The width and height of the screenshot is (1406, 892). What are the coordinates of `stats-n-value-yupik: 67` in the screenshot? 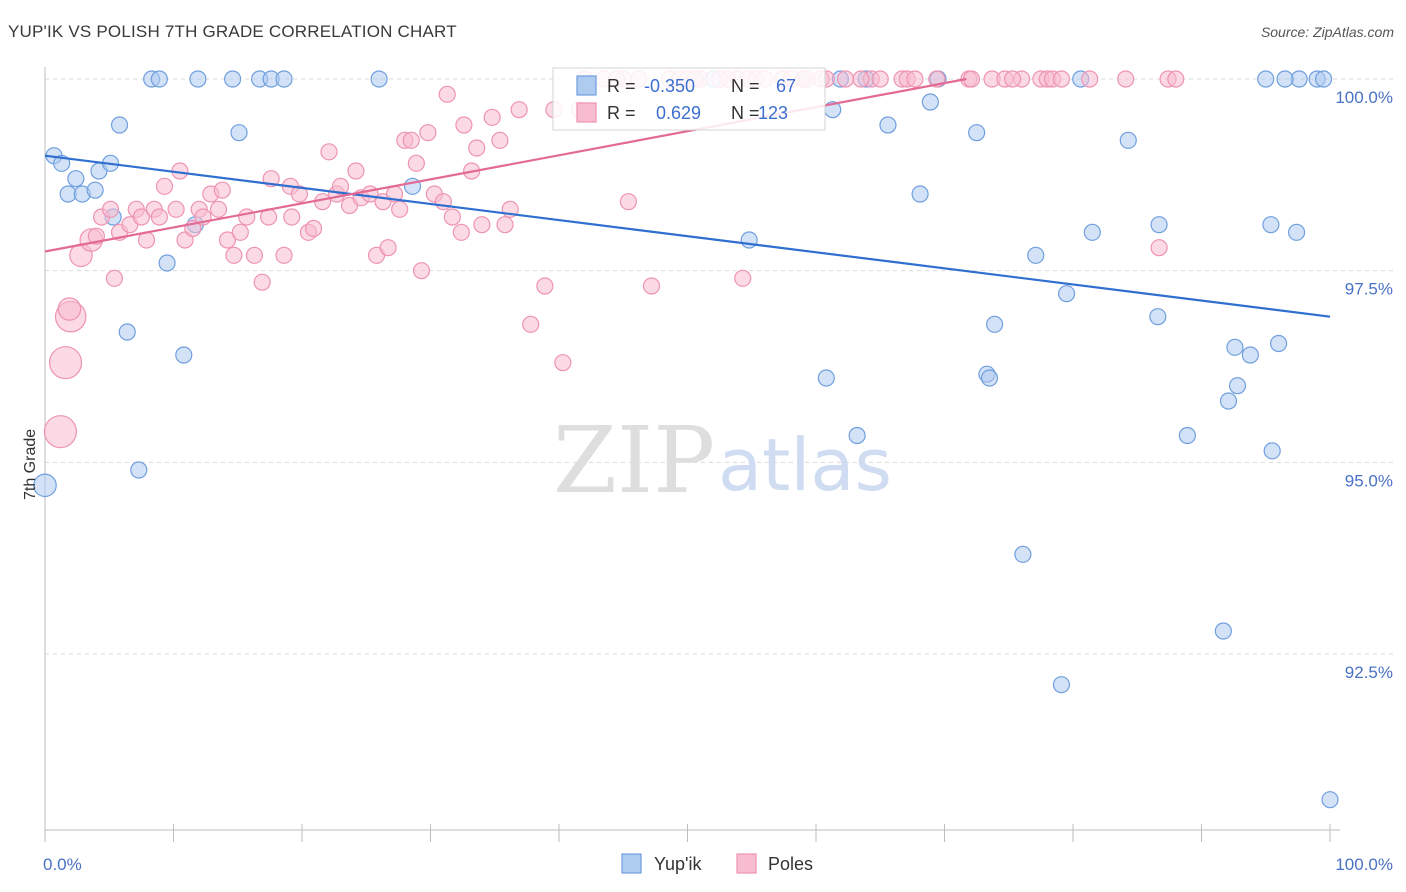 It's located at (786, 86).